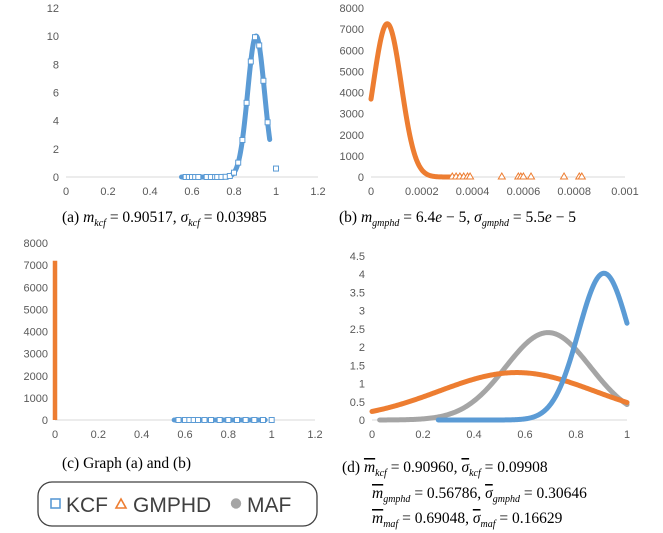  What do you see at coordinates (473, 192) in the screenshot?
I see `x-tick-label: 0.0004` at bounding box center [473, 192].